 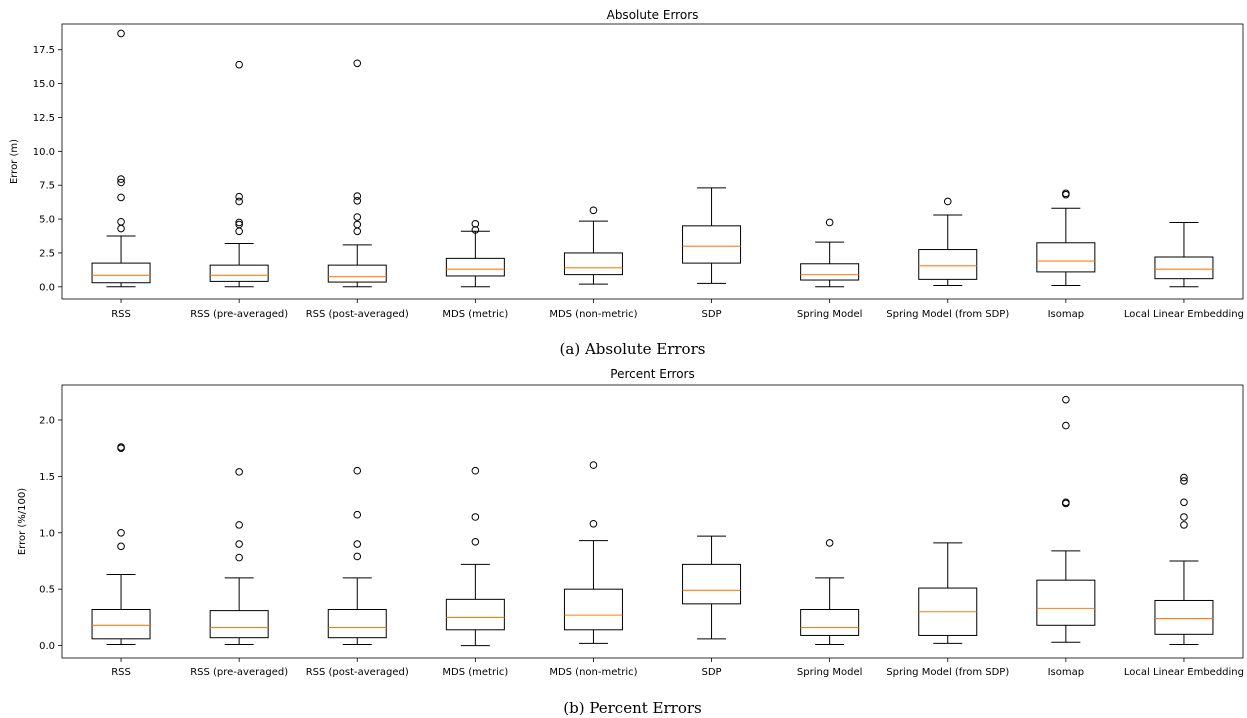 What do you see at coordinates (44, 84) in the screenshot?
I see `y-tick-label: 15.0` at bounding box center [44, 84].